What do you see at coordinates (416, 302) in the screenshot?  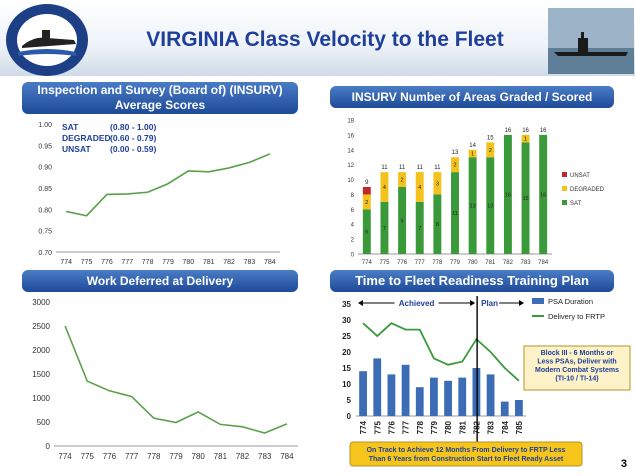 I see `achieved-label-bg` at bounding box center [416, 302].